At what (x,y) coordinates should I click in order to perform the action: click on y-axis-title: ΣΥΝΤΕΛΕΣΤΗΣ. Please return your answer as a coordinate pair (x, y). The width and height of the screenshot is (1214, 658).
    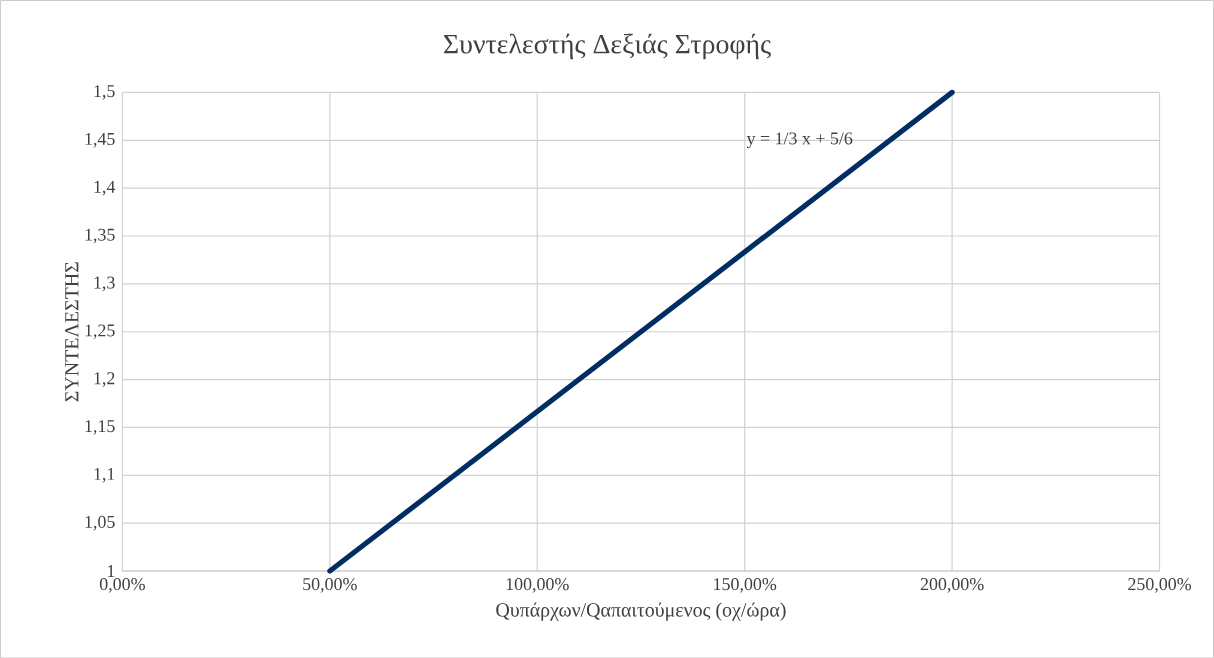
    Looking at the image, I should click on (72, 332).